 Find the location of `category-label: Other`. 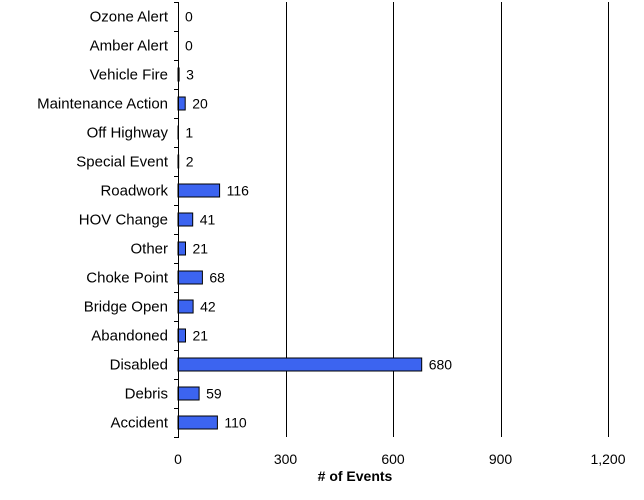

category-label: Other is located at coordinates (149, 249).